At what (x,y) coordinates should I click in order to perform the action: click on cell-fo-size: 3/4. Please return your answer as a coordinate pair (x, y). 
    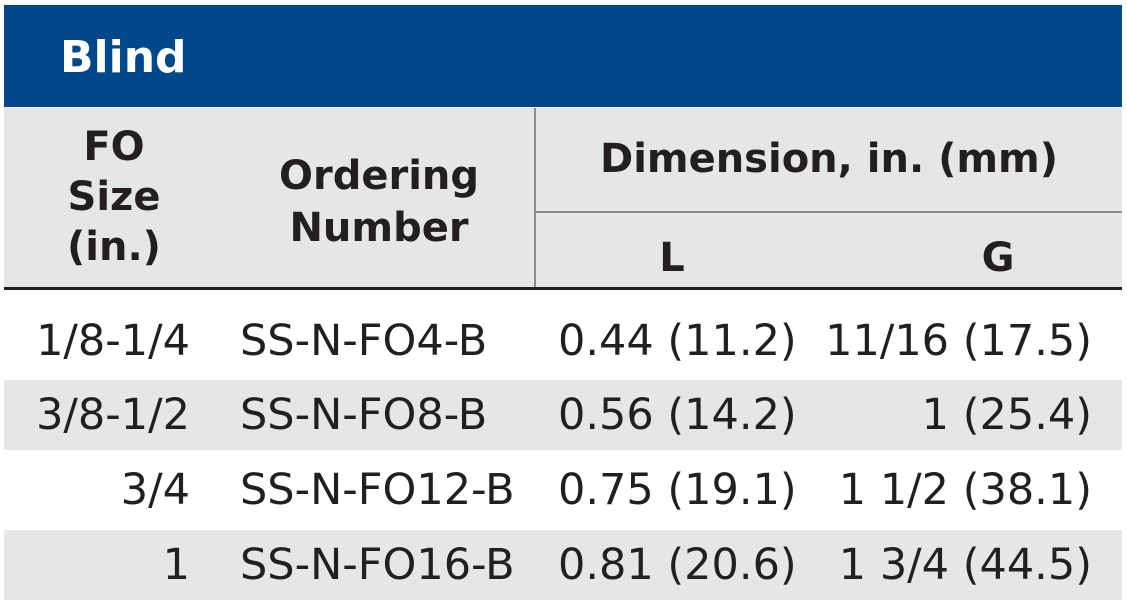
    Looking at the image, I should click on (155, 490).